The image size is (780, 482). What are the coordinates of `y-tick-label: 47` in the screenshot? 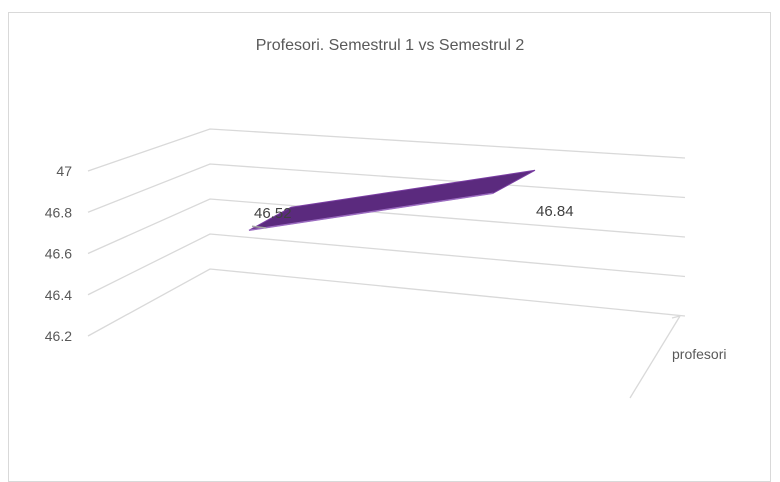 It's located at (64, 171).